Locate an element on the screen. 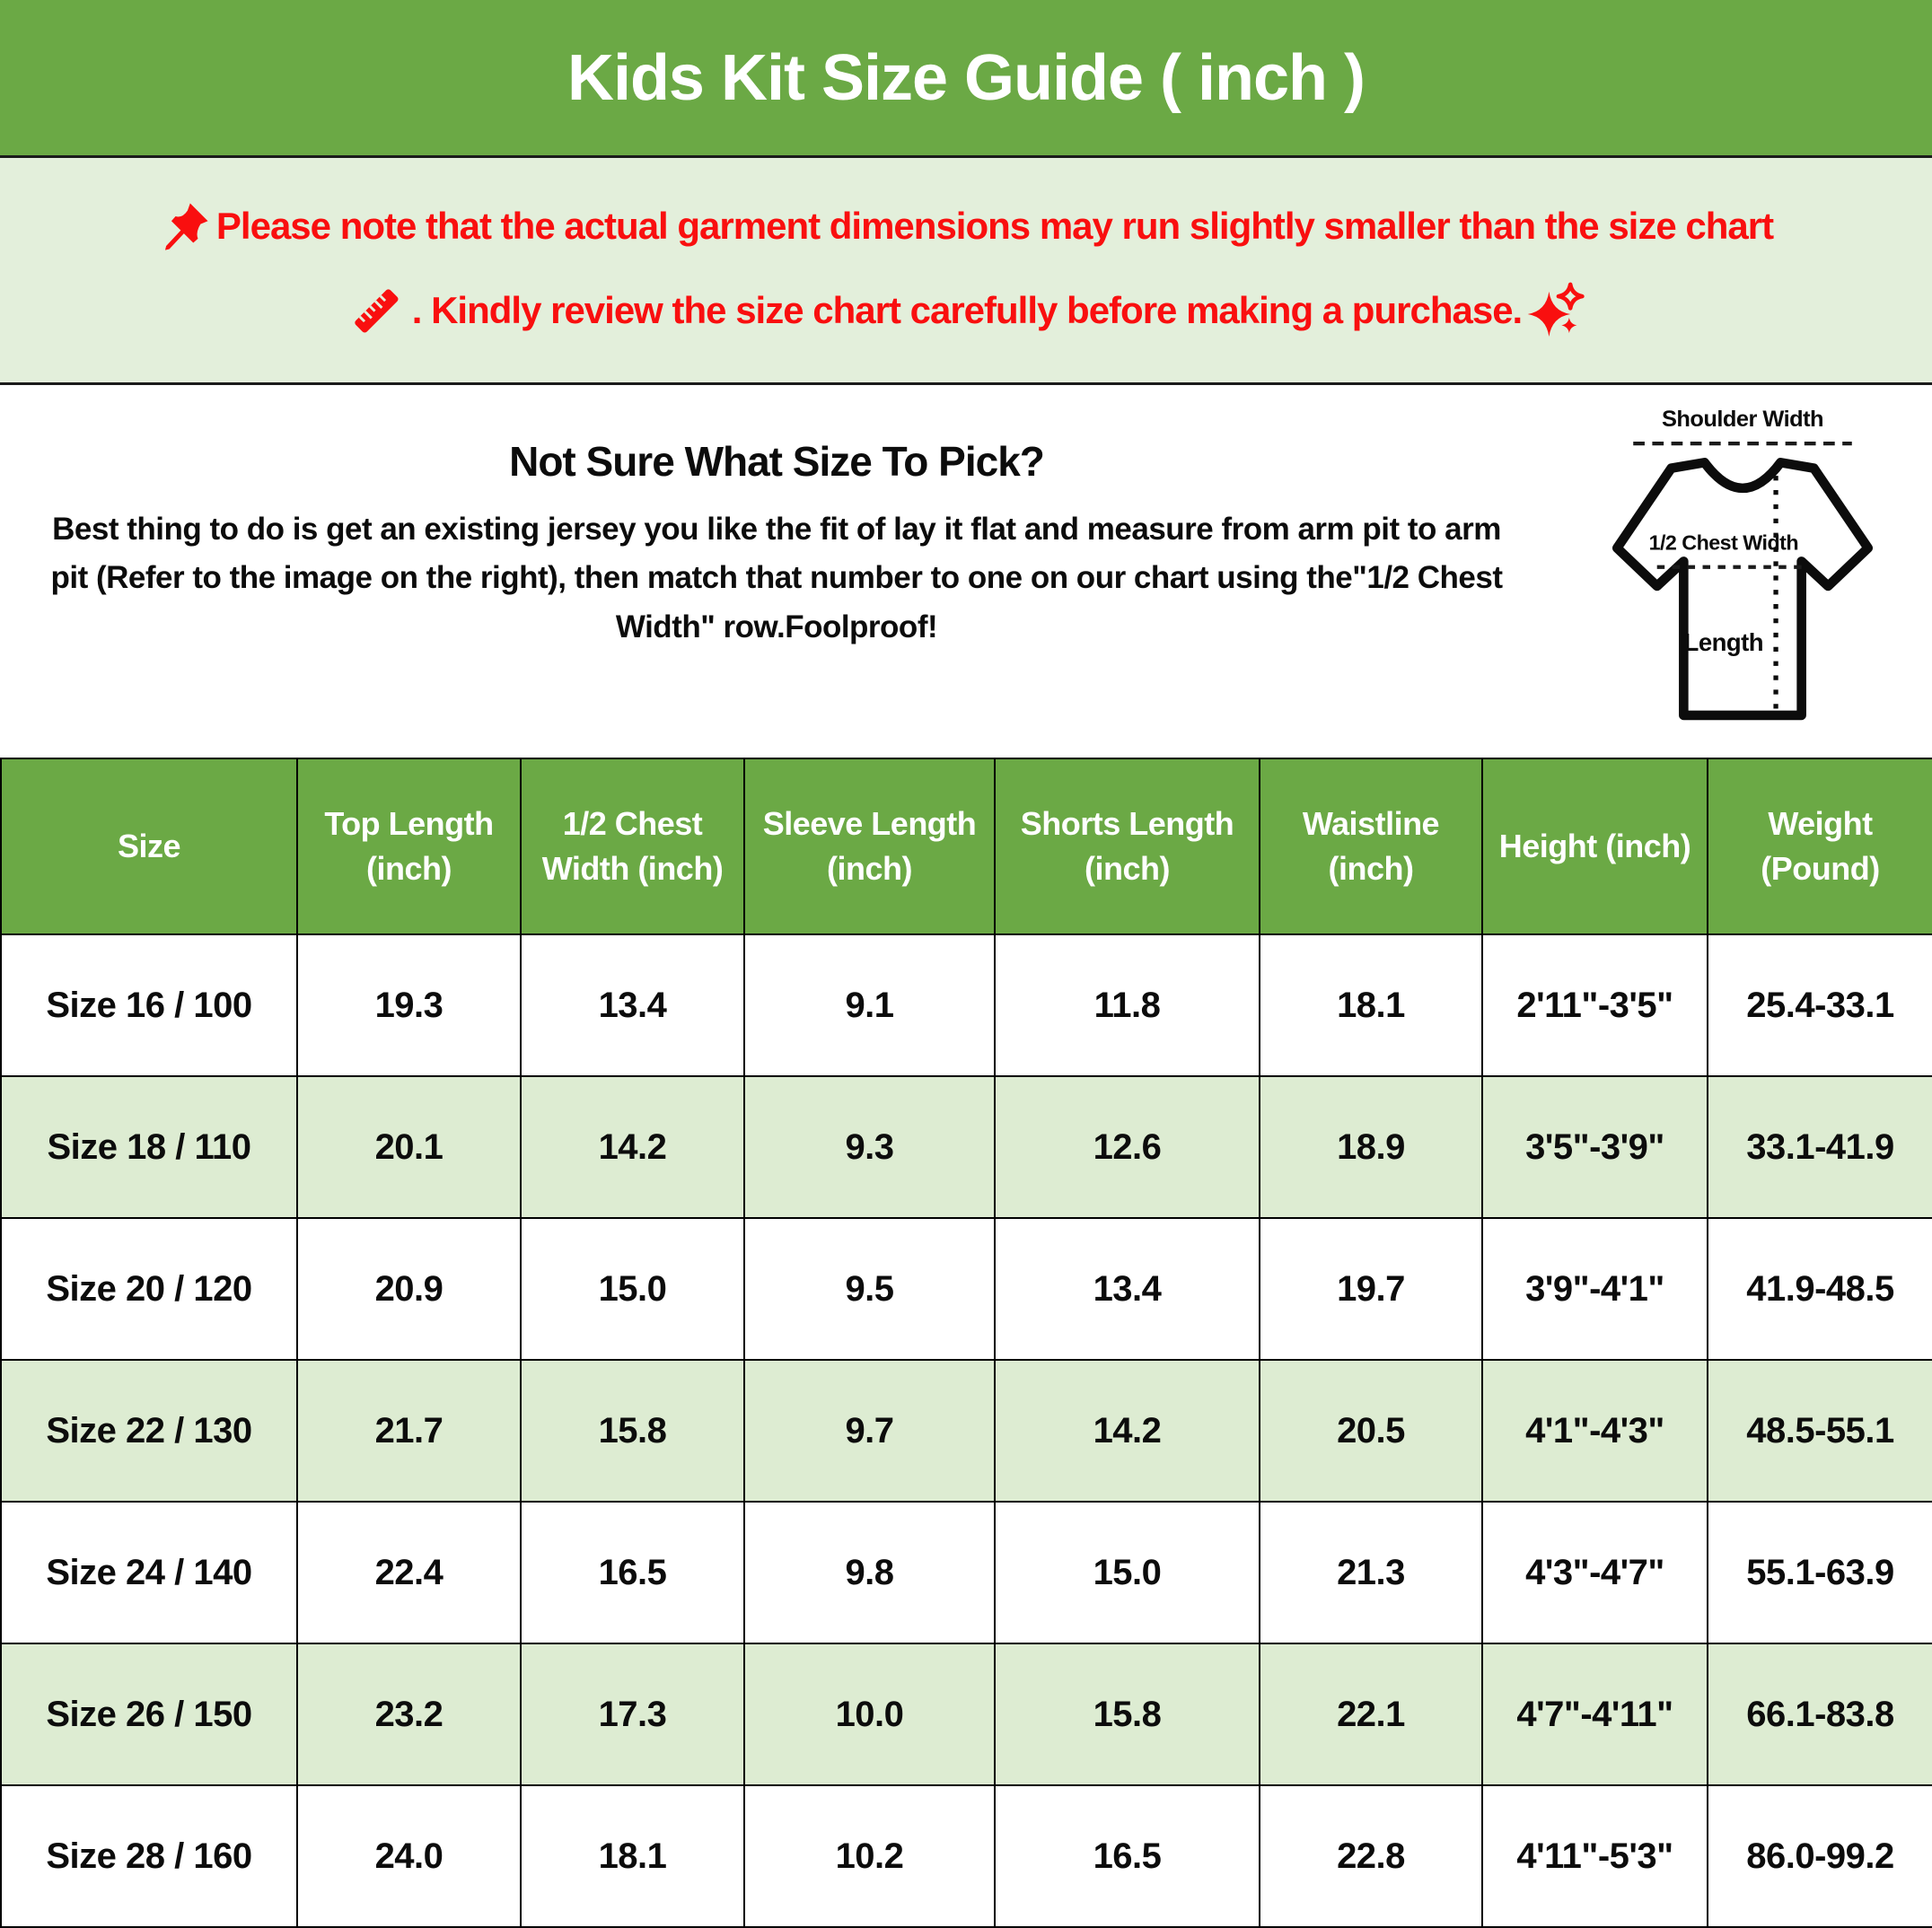  title-bar: Kids Kit Size Guide ( inch ) is located at coordinates (966, 79).